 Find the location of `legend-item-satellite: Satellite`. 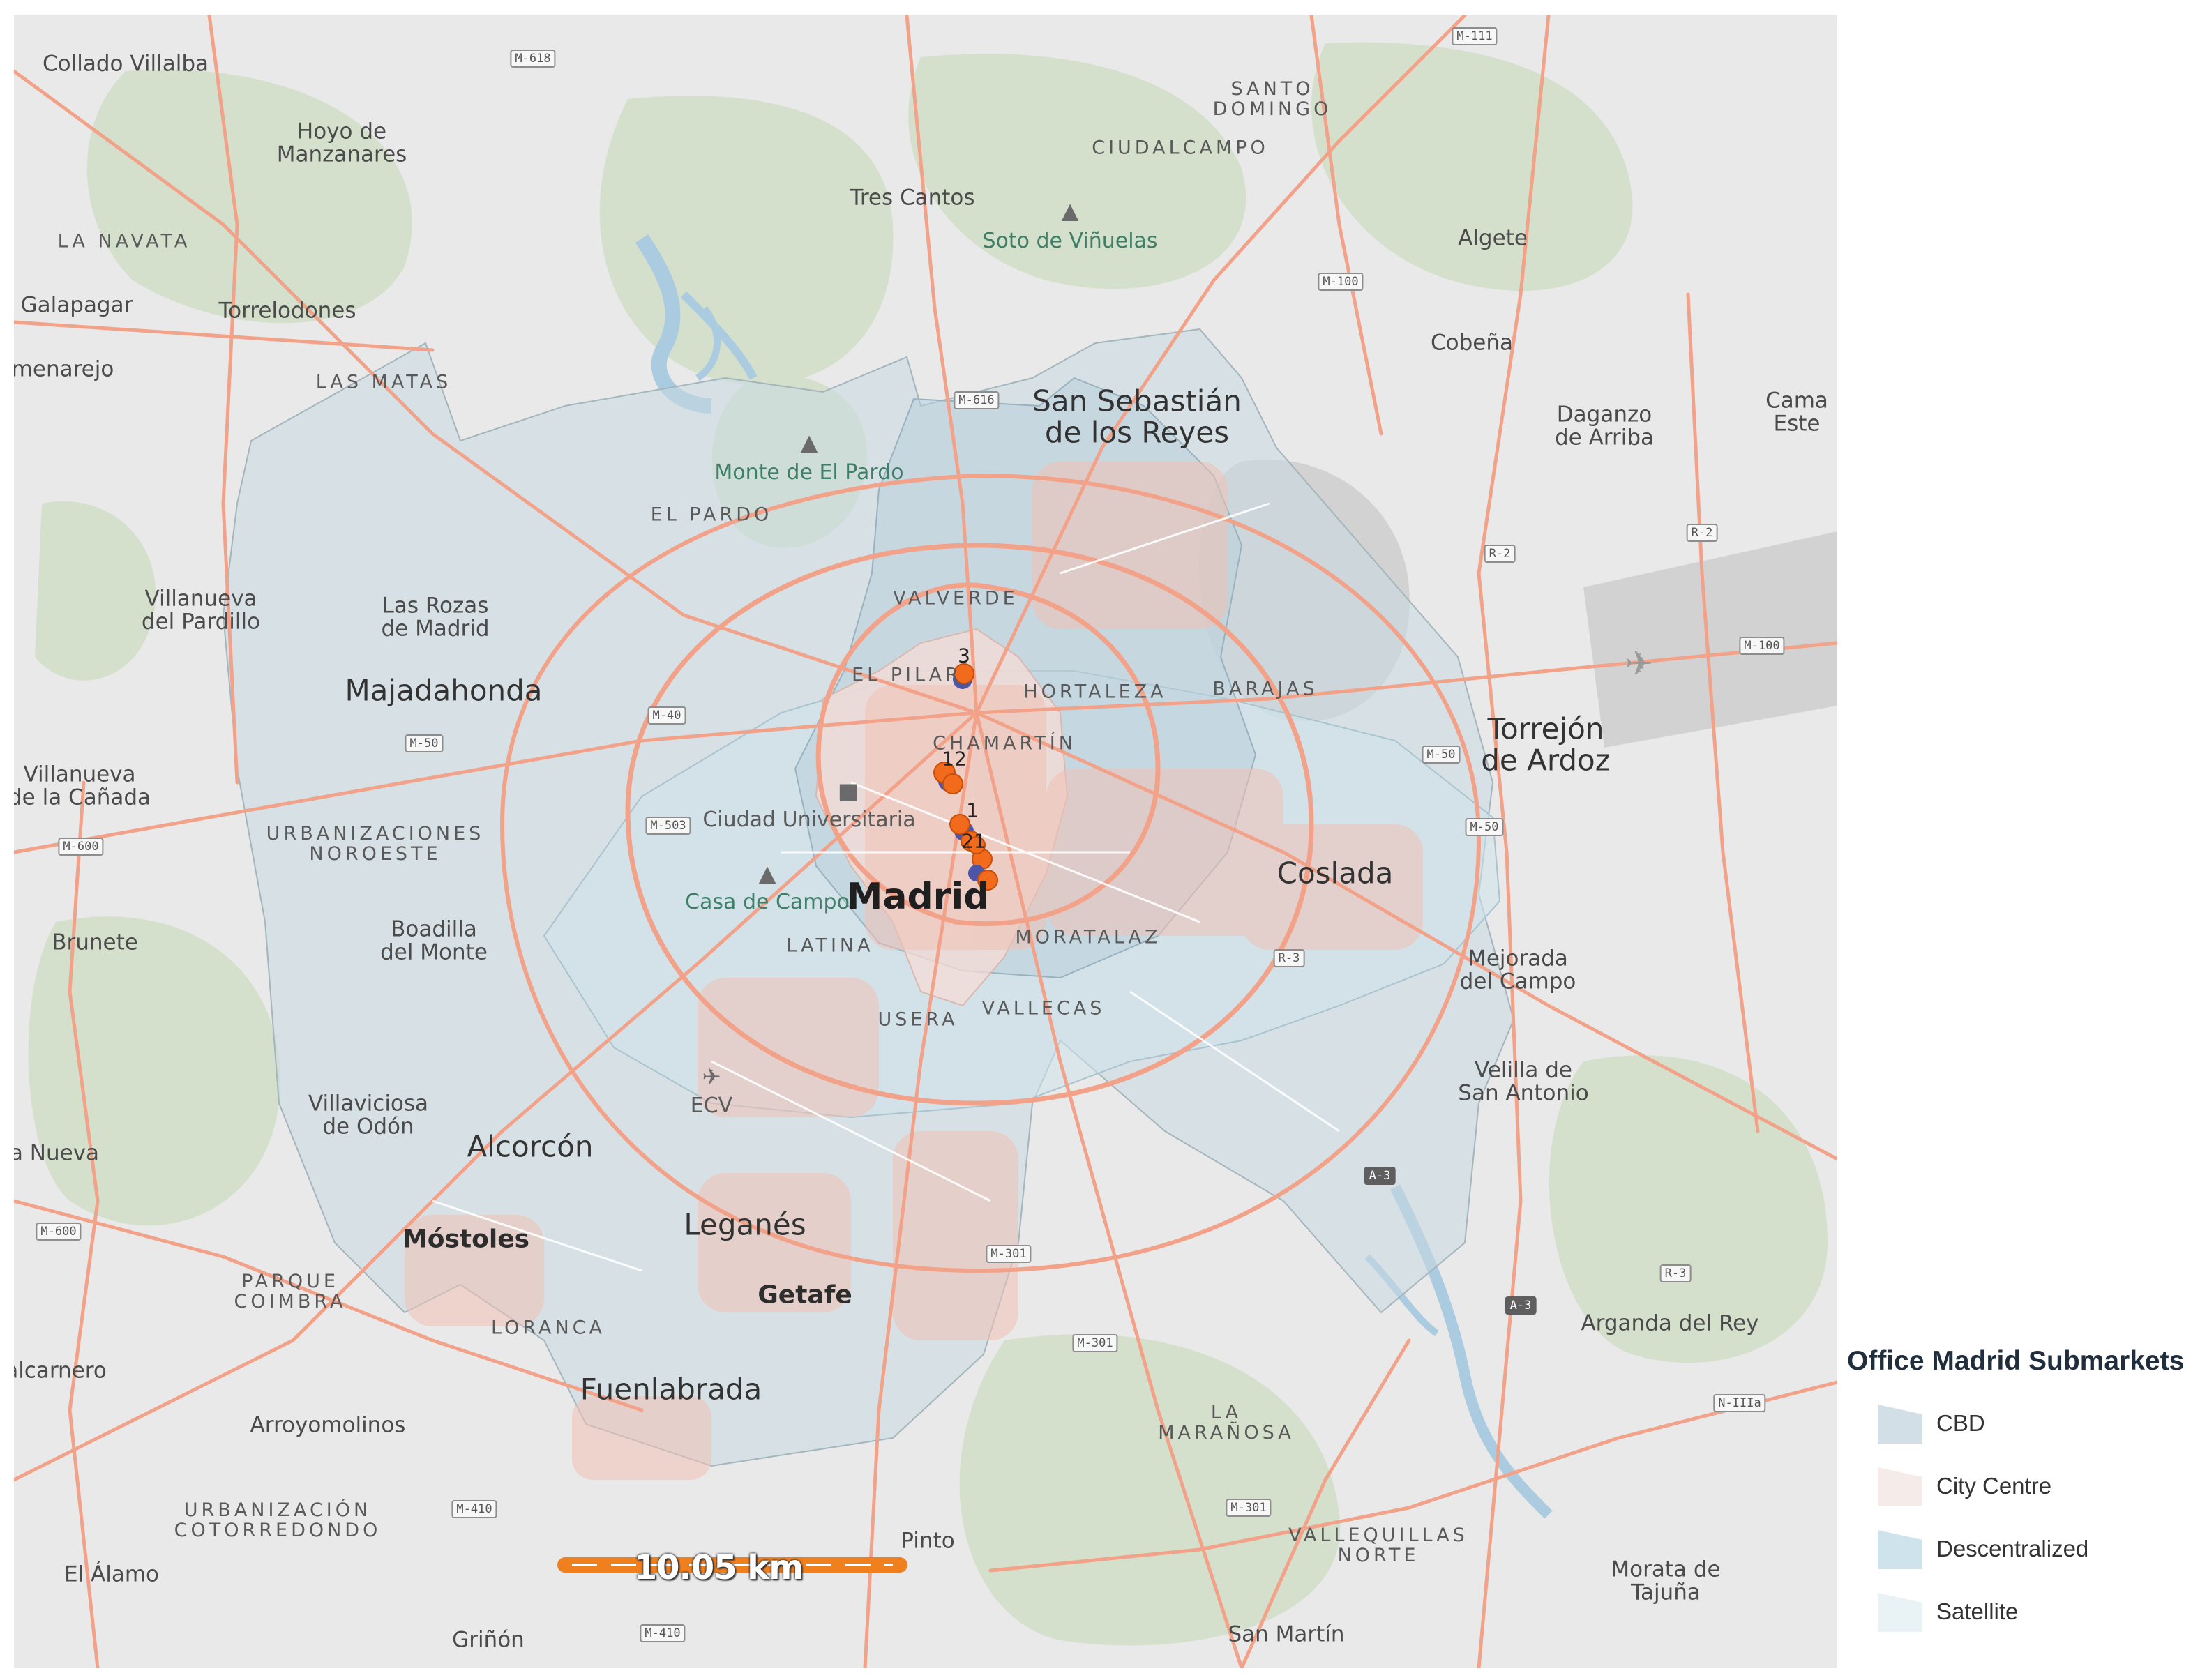

legend-item-satellite: Satellite is located at coordinates (2021, 1611).